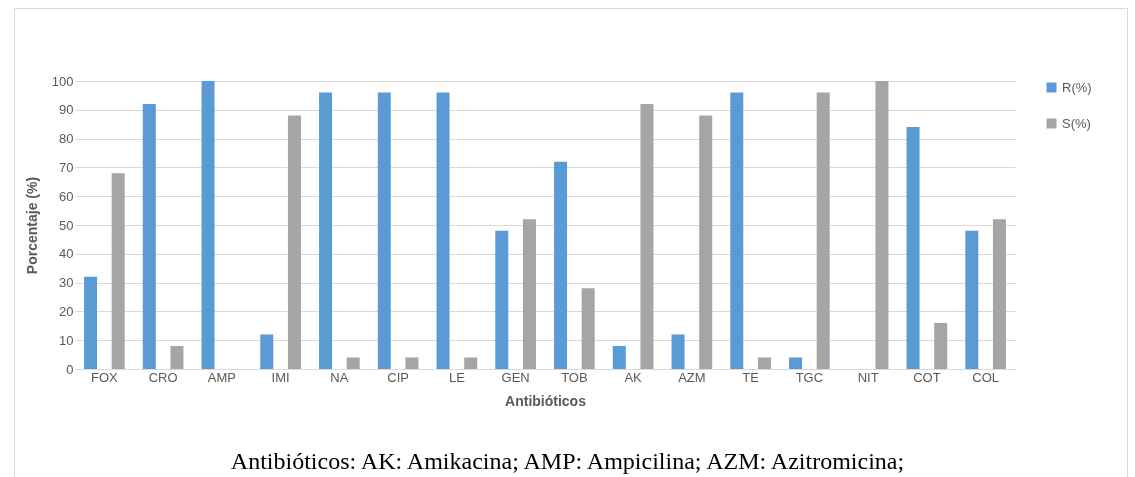 This screenshot has height=477, width=1135. What do you see at coordinates (66, 283) in the screenshot?
I see `y-tick-label: 30` at bounding box center [66, 283].